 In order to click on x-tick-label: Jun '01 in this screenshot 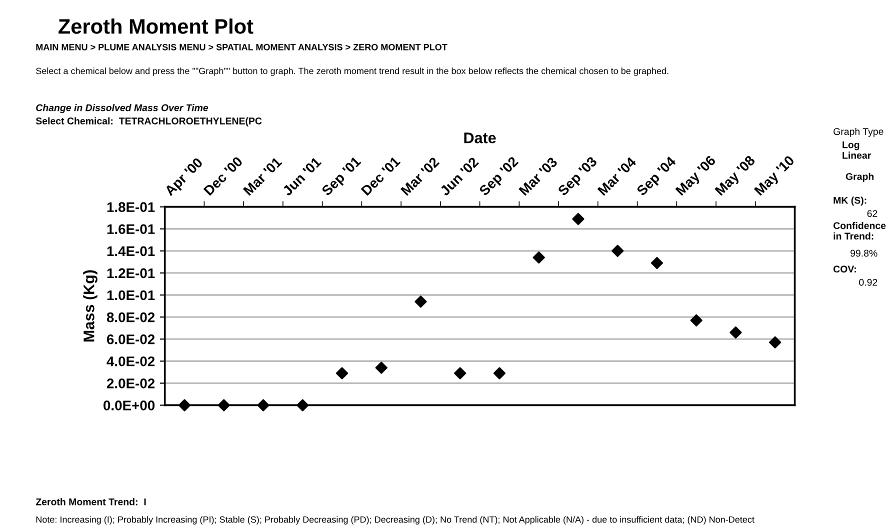, I will do `click(302, 176)`.